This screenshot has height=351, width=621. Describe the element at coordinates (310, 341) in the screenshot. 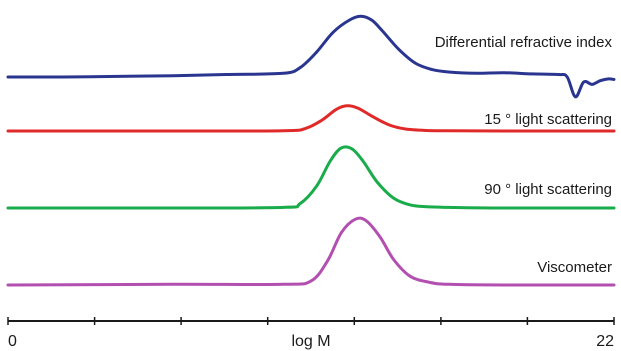

I see `x-axis-label: log M` at that location.